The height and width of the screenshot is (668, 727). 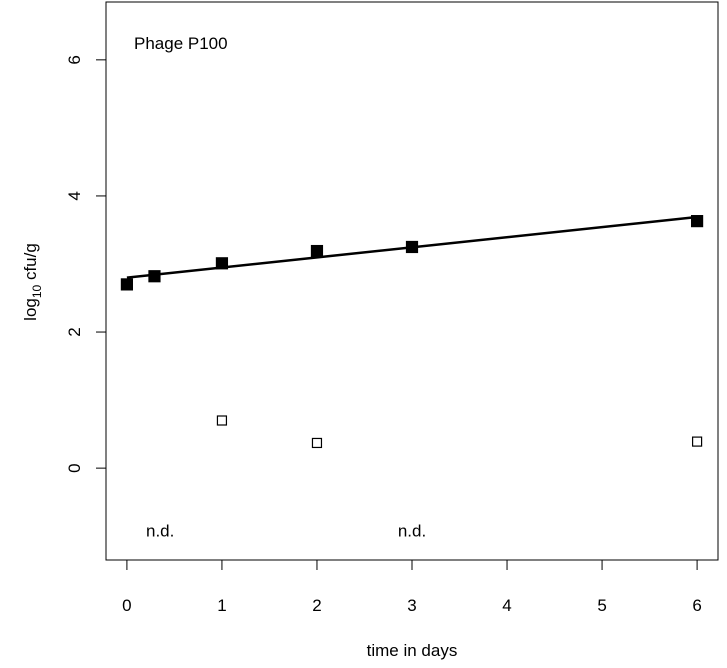 I want to click on y-tick-label: 4, so click(x=74, y=195).